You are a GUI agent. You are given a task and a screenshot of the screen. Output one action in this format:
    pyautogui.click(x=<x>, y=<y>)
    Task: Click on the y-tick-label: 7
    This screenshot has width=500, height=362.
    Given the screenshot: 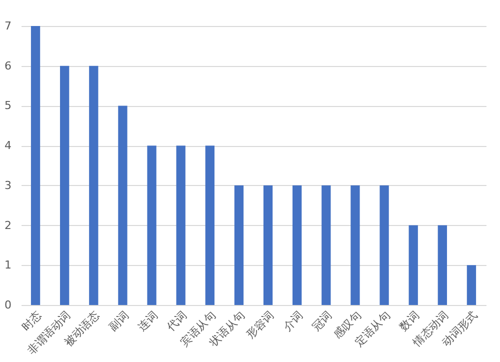 What is the action you would take?
    pyautogui.click(x=8, y=26)
    